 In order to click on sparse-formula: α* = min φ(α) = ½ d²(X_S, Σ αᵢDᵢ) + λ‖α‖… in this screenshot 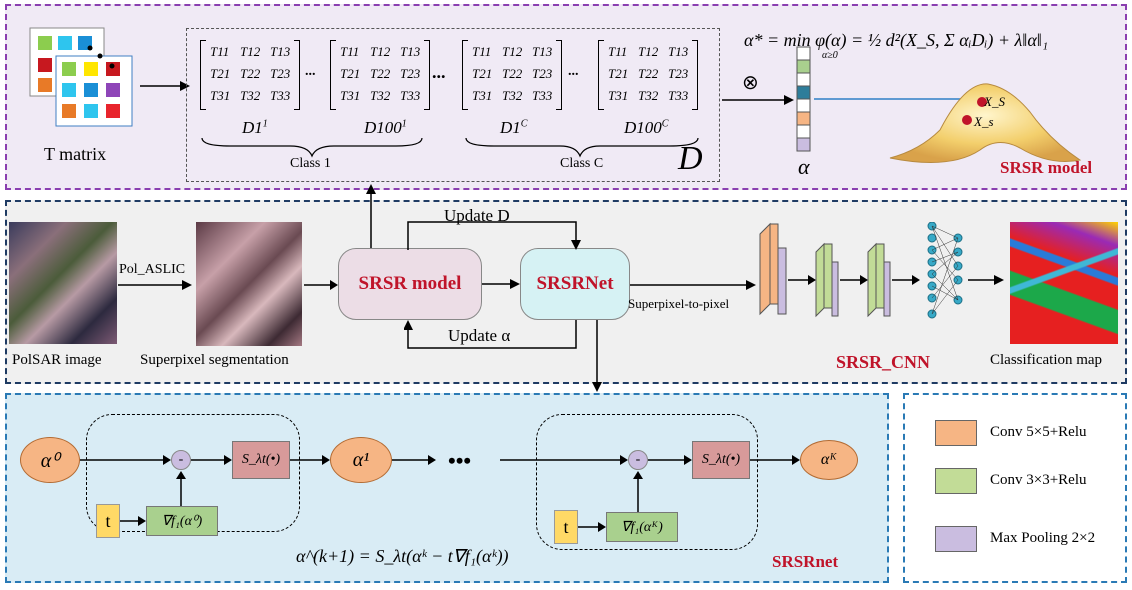, I will do `click(896, 40)`.